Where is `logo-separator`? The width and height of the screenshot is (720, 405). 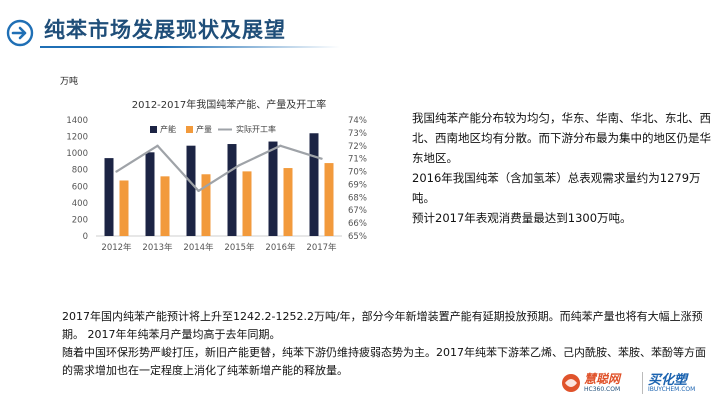 logo-separator is located at coordinates (642, 383).